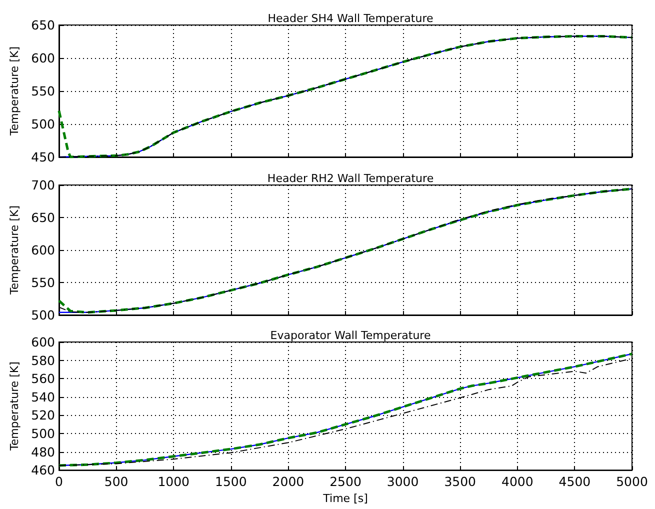  Describe the element at coordinates (574, 482) in the screenshot. I see `x-tick-label: 4500` at that location.